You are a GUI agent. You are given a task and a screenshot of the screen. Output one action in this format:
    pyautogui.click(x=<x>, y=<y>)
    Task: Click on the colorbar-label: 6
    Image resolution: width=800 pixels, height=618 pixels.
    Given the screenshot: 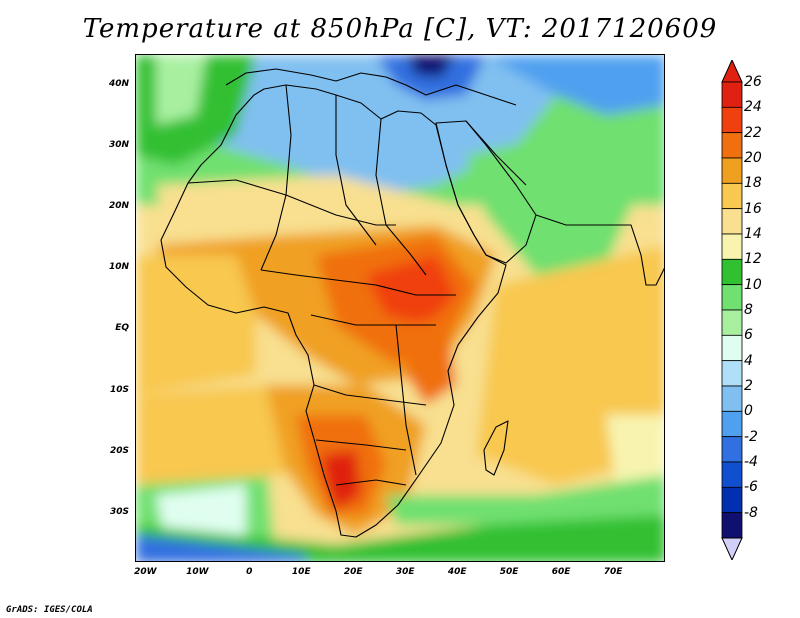 What is the action you would take?
    pyautogui.click(x=748, y=335)
    